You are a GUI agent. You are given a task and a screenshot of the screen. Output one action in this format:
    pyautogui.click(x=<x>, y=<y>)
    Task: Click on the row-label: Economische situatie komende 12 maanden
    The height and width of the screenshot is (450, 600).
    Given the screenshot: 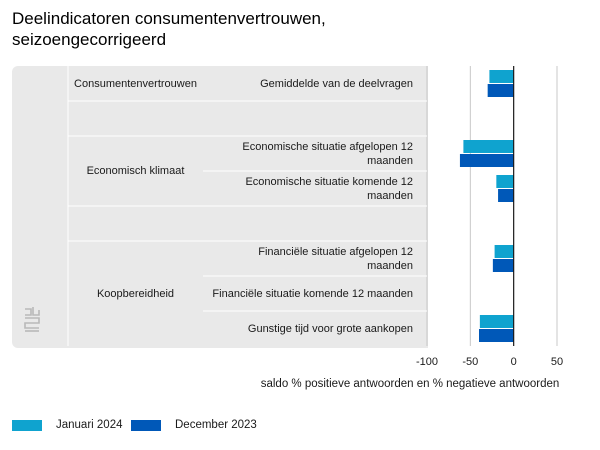 What is the action you would take?
    pyautogui.click(x=329, y=188)
    